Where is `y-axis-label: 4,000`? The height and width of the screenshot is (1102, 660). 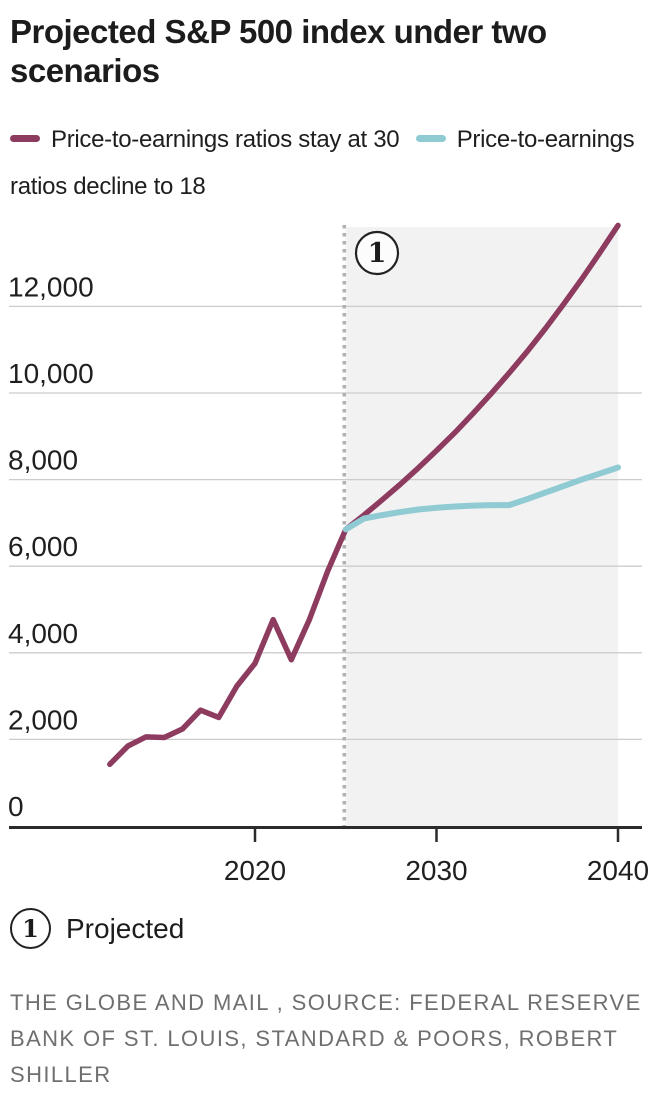 y-axis-label: 4,000 is located at coordinates (43, 633).